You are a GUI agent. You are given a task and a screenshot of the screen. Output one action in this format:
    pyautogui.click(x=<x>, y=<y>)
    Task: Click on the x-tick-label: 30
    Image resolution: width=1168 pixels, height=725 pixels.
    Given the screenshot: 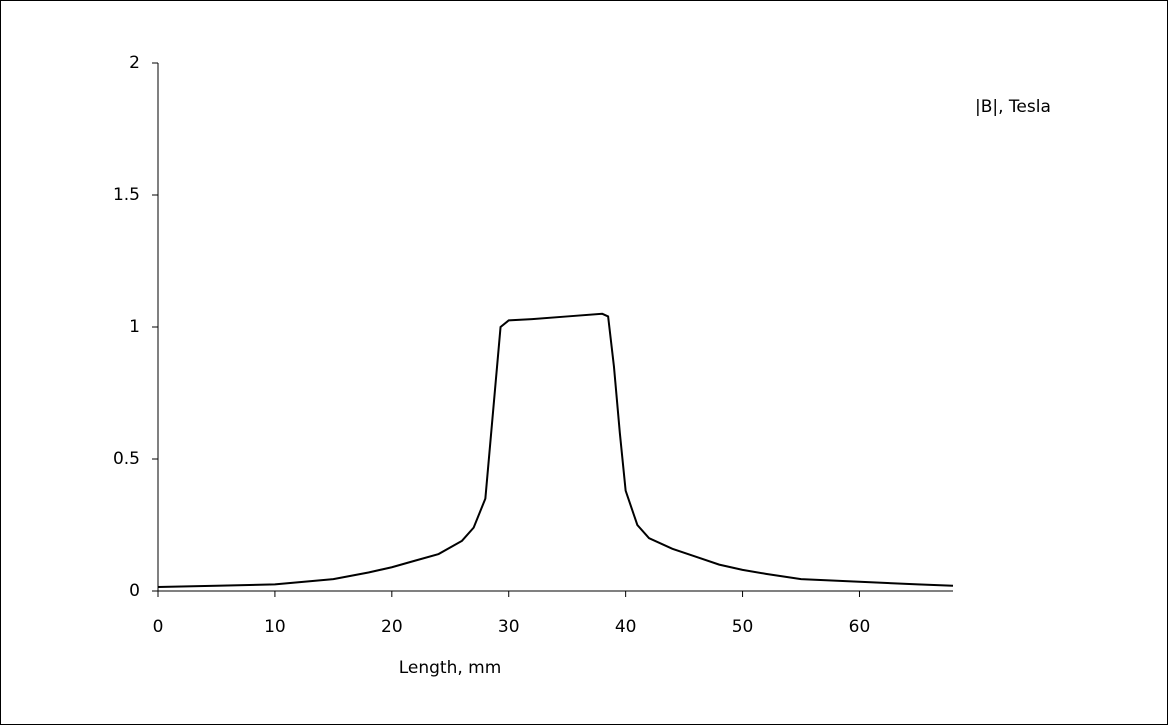 What is the action you would take?
    pyautogui.click(x=509, y=627)
    